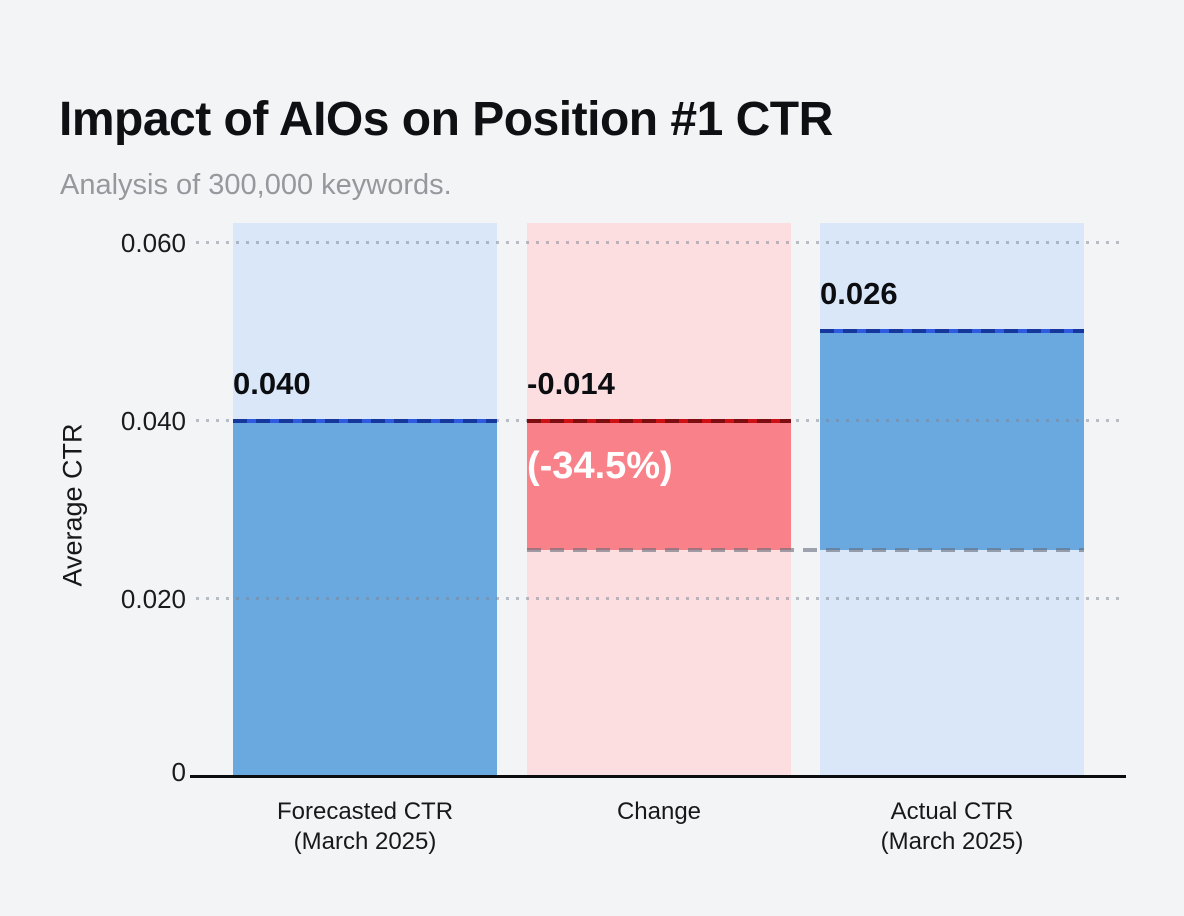 The image size is (1184, 916). What do you see at coordinates (805, 549) in the screenshot?
I see `carryover-dashed-line` at bounding box center [805, 549].